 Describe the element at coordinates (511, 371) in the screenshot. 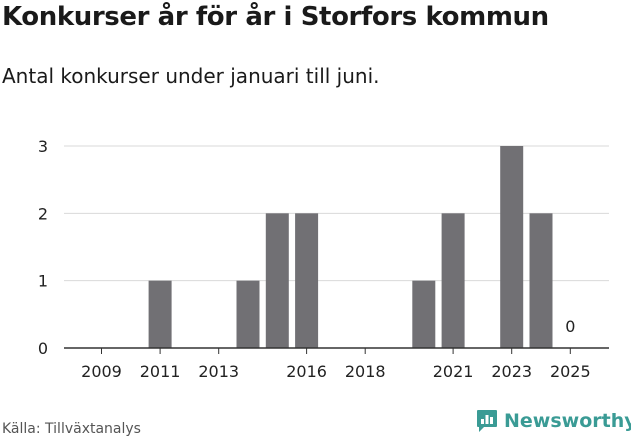

I see `x-tick-label: 2023` at that location.